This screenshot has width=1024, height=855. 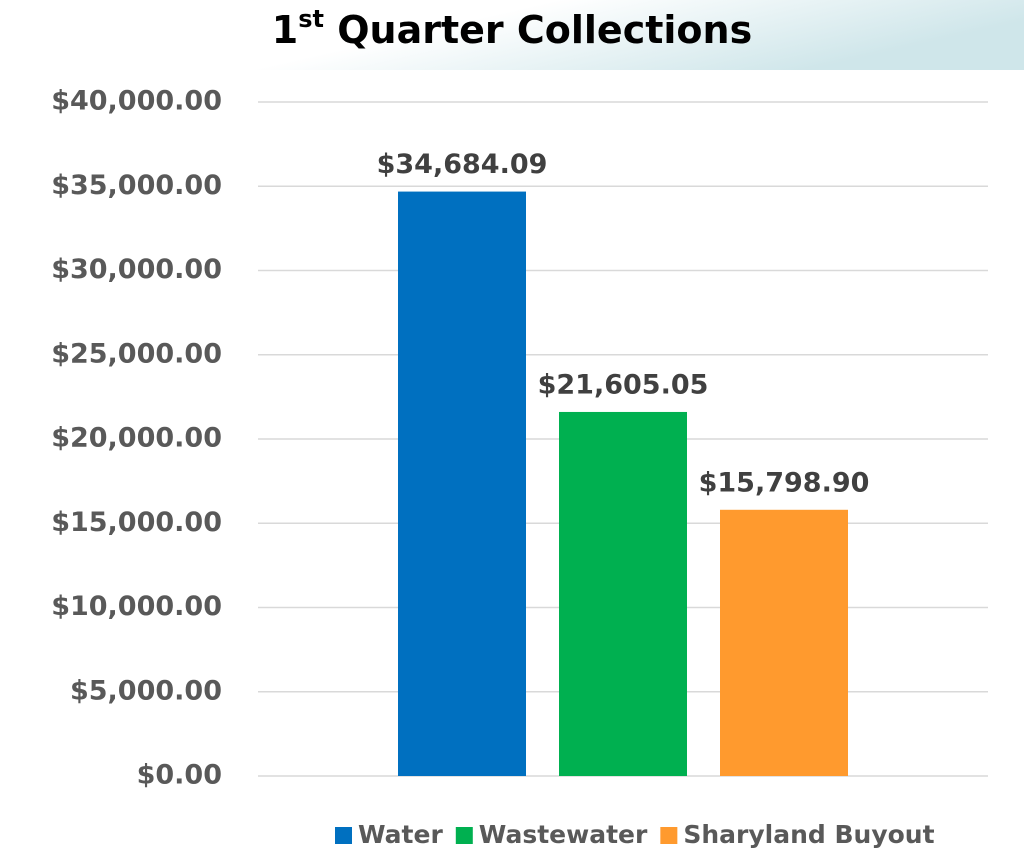 I want to click on y-tick-label: $0.00, so click(x=179, y=775).